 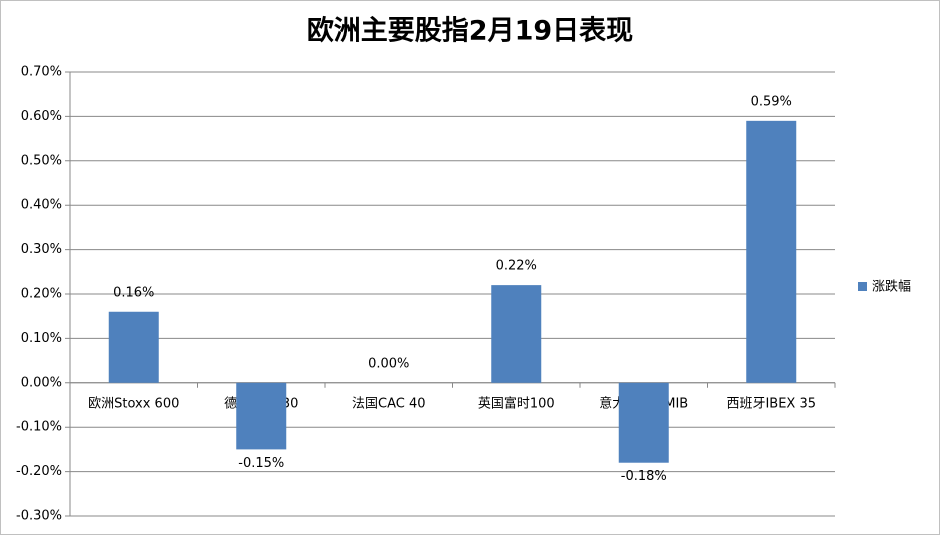 What do you see at coordinates (516, 403) in the screenshot?
I see `x-tick-label: 英国富时100` at bounding box center [516, 403].